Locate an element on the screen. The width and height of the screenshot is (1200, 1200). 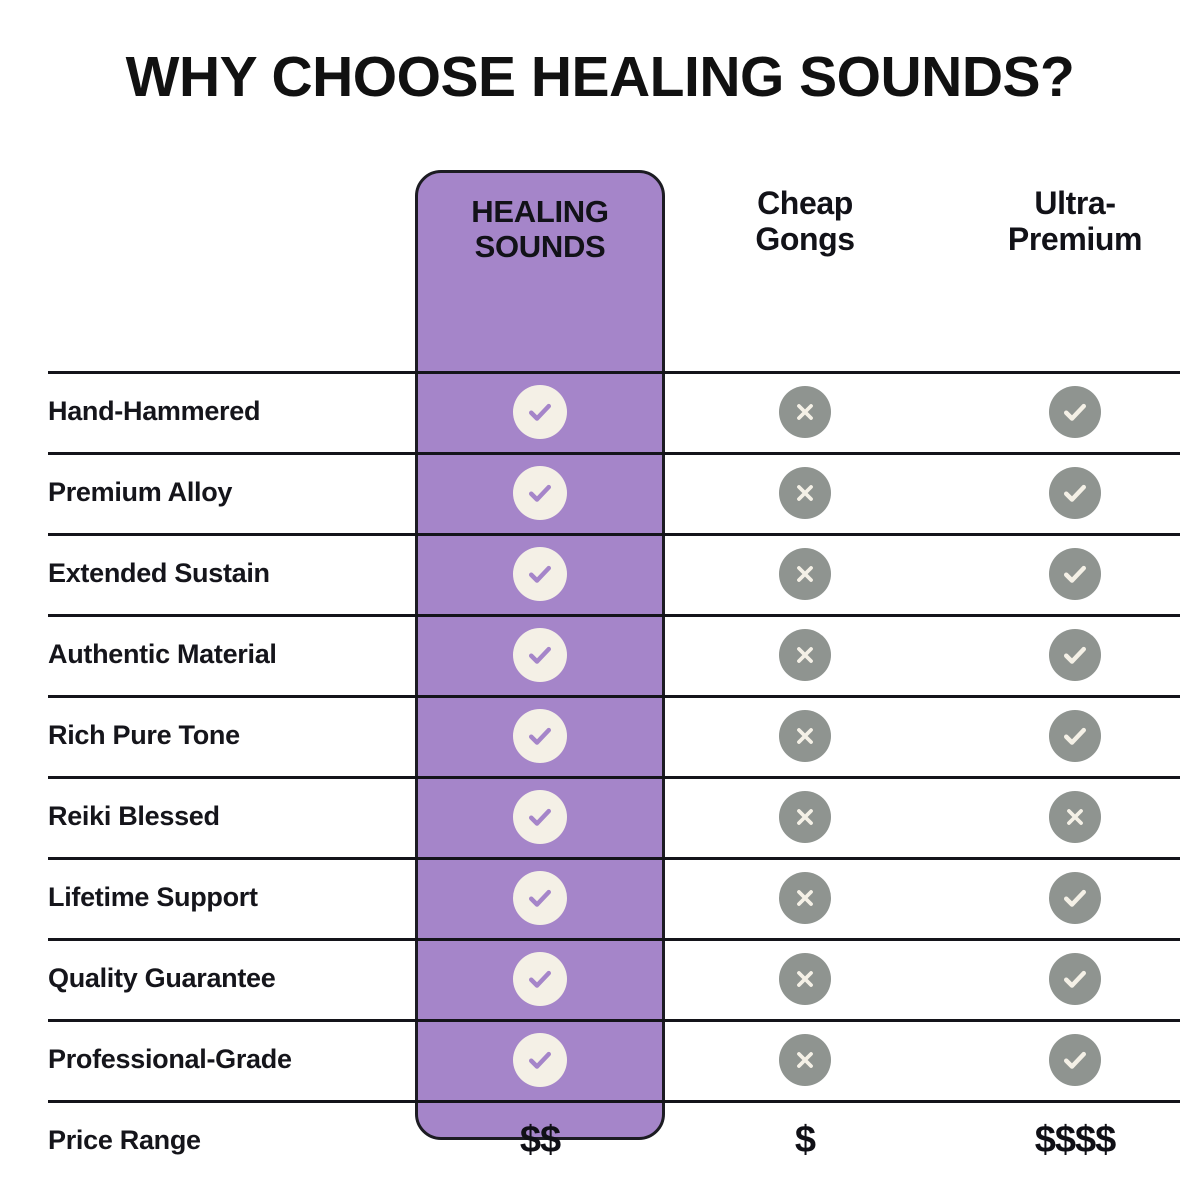
table-row: Reiki Blessed is located at coordinates (614, 816).